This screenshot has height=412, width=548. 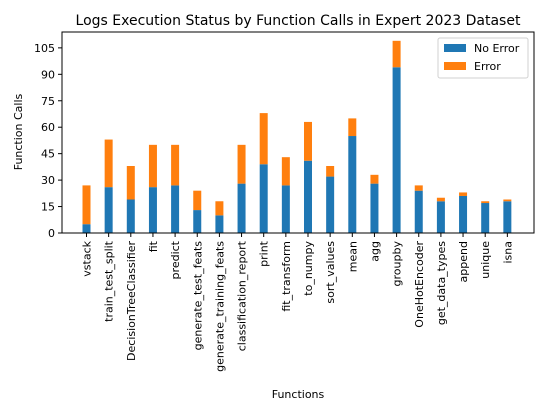 I want to click on x-tick-label: fit_transform, so click(x=286, y=276).